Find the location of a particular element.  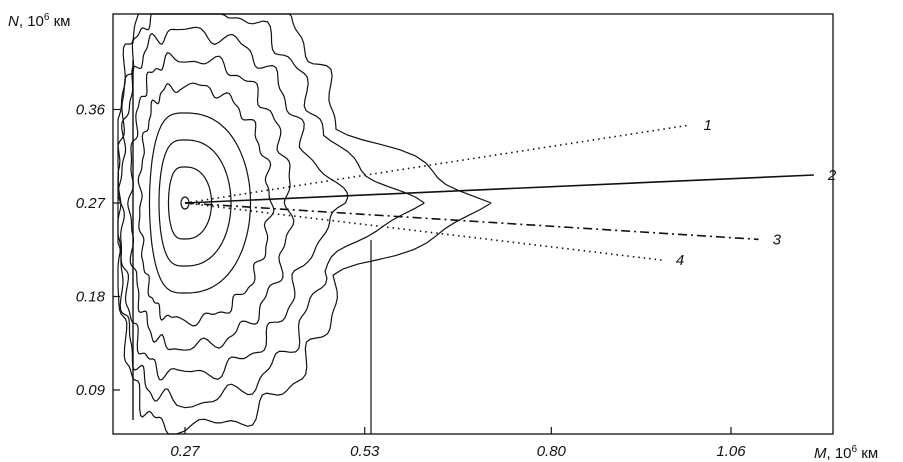

y-tick-label: 0.27 is located at coordinates (91, 203).